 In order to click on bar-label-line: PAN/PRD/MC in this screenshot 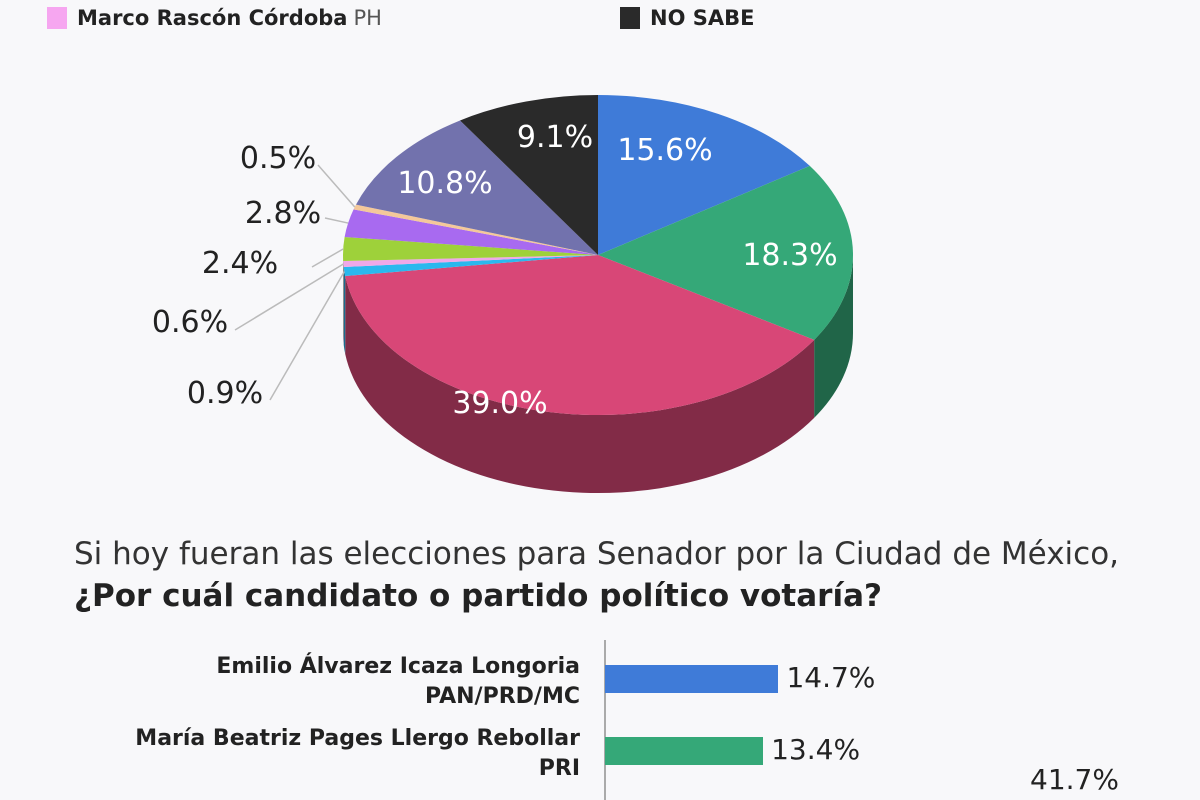, I will do `click(502, 696)`.